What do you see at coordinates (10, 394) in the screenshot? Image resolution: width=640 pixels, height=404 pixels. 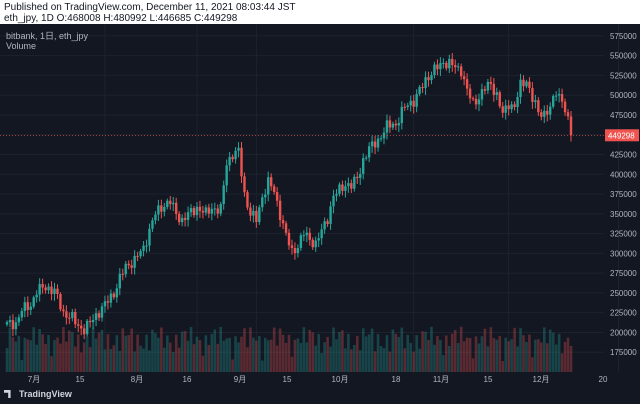 I see `tradingview-logo-icon` at bounding box center [10, 394].